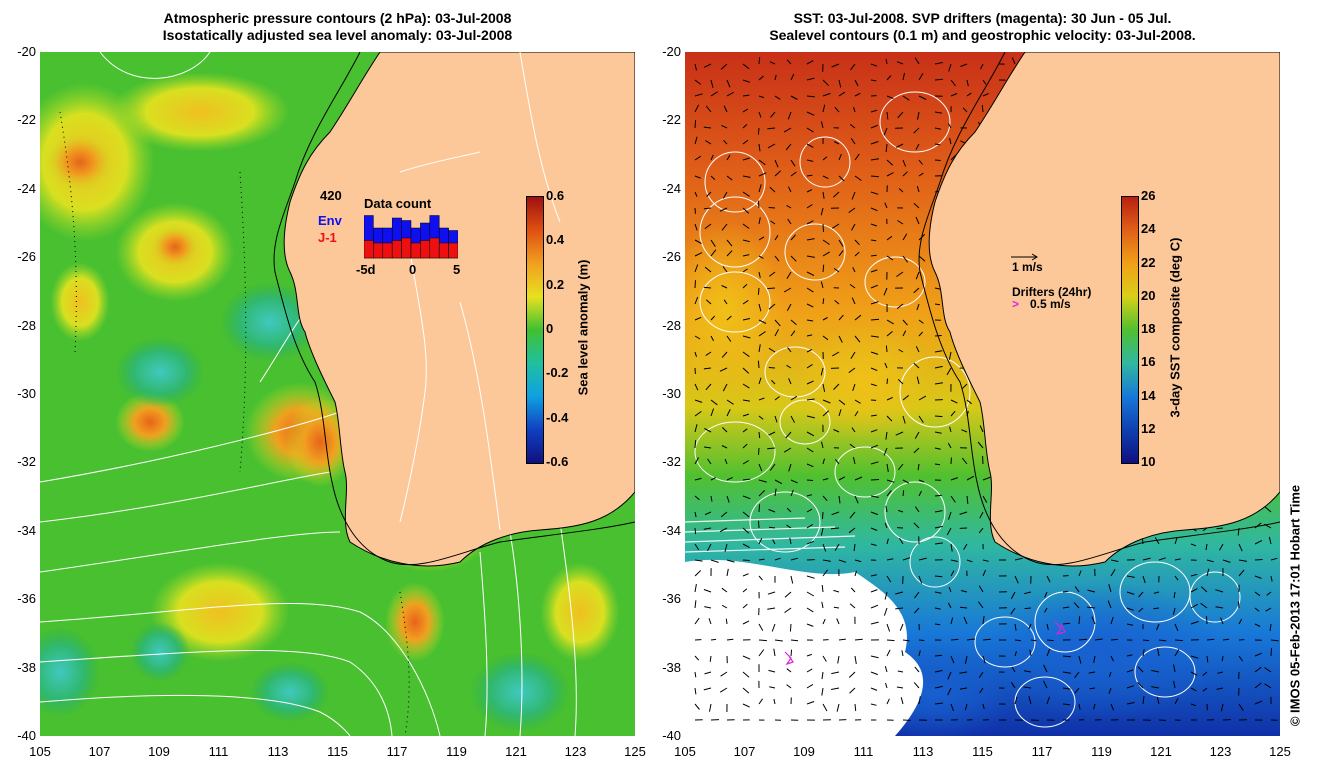 Image resolution: width=1320 pixels, height=780 pixels. Describe the element at coordinates (671, 393) in the screenshot. I see `right-y-tick: -30` at that location.